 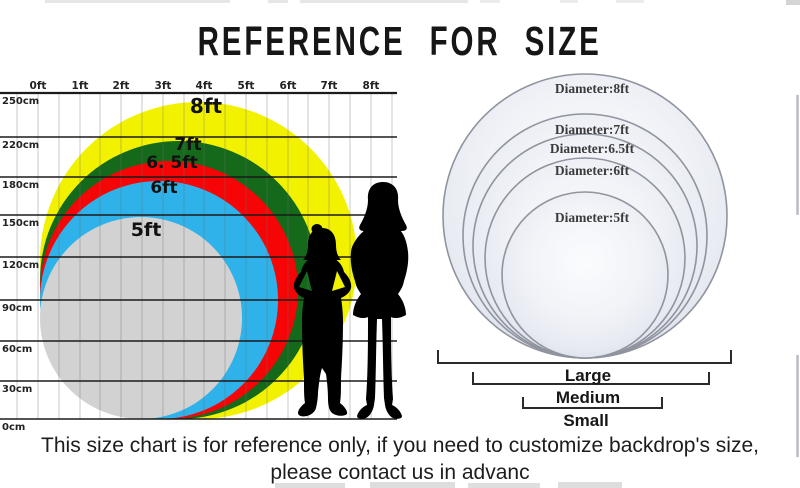 What do you see at coordinates (329, 86) in the screenshot?
I see `ft-axis-label: 7ft` at bounding box center [329, 86].